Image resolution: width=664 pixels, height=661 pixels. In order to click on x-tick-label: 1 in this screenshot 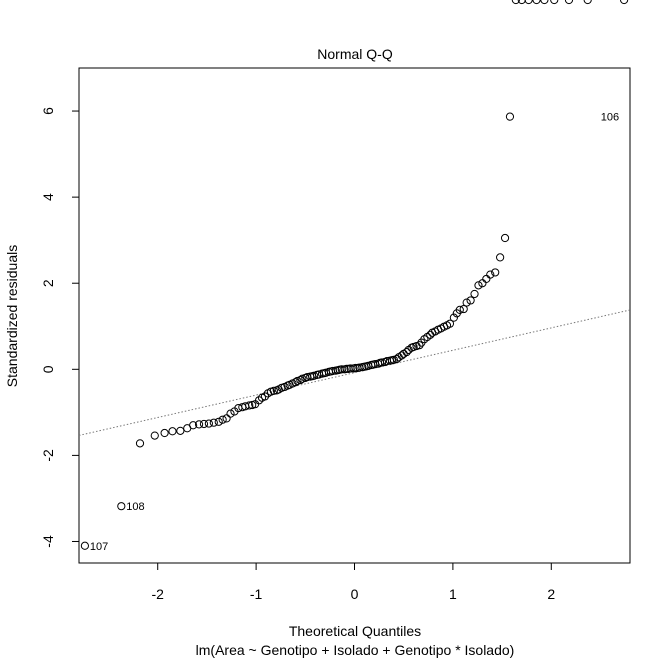, I will do `click(453, 594)`.